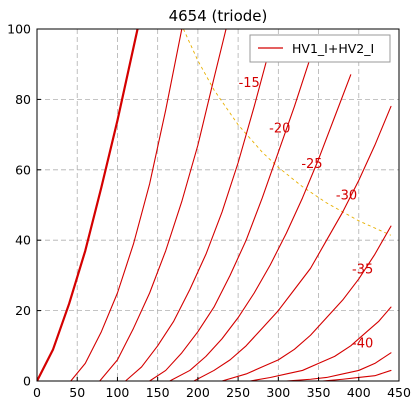 This screenshot has height=403, width=413. I want to click on x-tick-label: 50, so click(77, 392).